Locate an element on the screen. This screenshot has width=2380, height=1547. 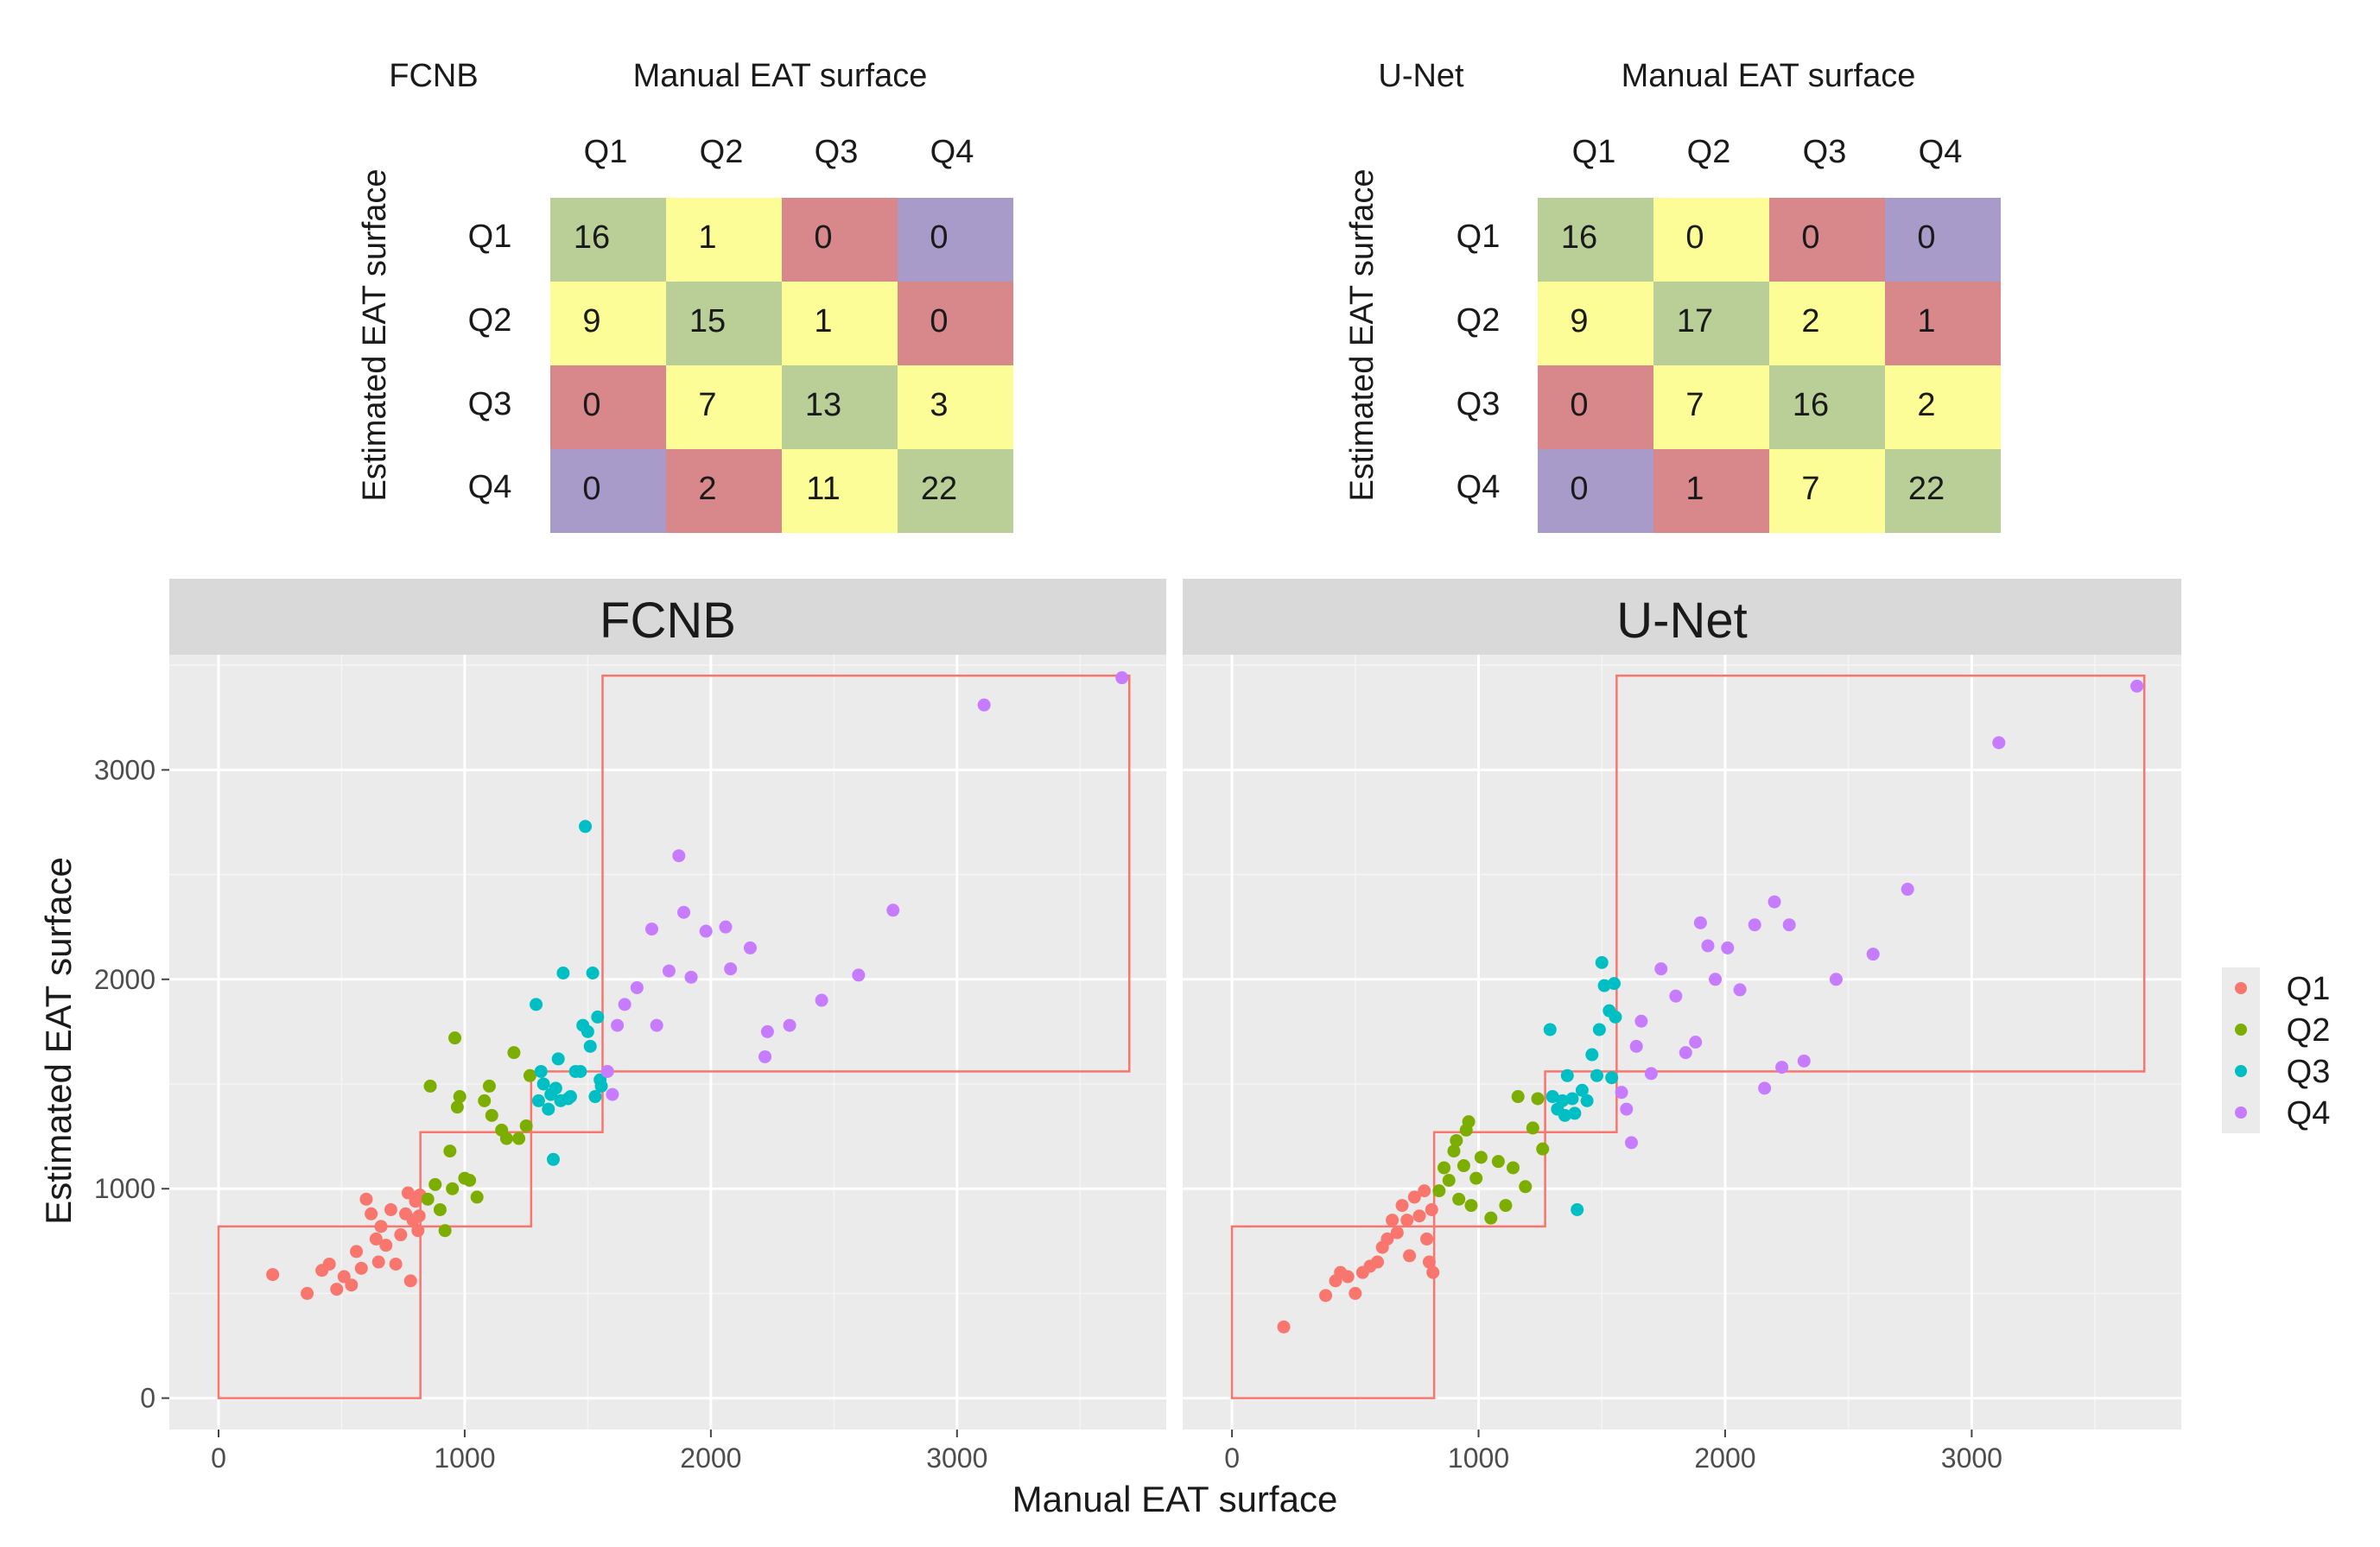
matrix-cell-value: 11 is located at coordinates (823, 489).